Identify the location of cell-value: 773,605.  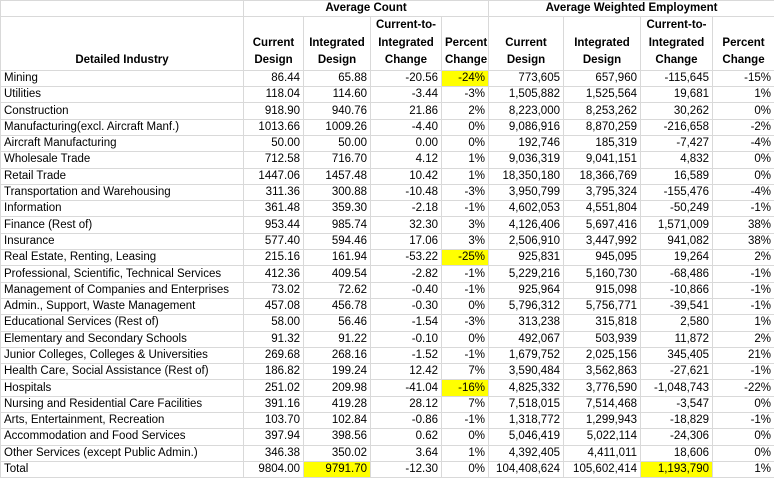
(526, 78).